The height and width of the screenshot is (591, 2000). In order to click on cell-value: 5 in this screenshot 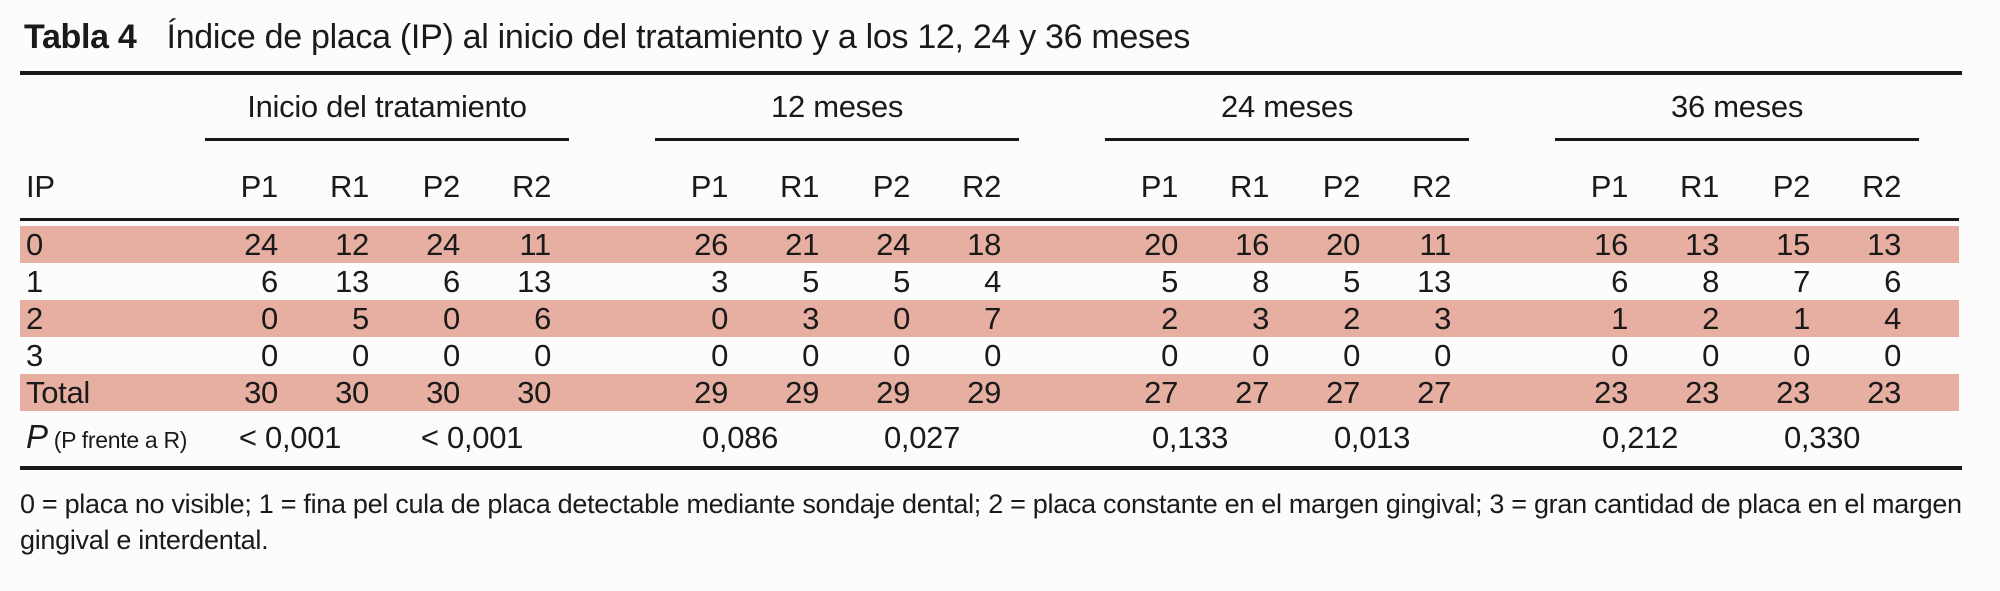, I will do `click(811, 281)`.